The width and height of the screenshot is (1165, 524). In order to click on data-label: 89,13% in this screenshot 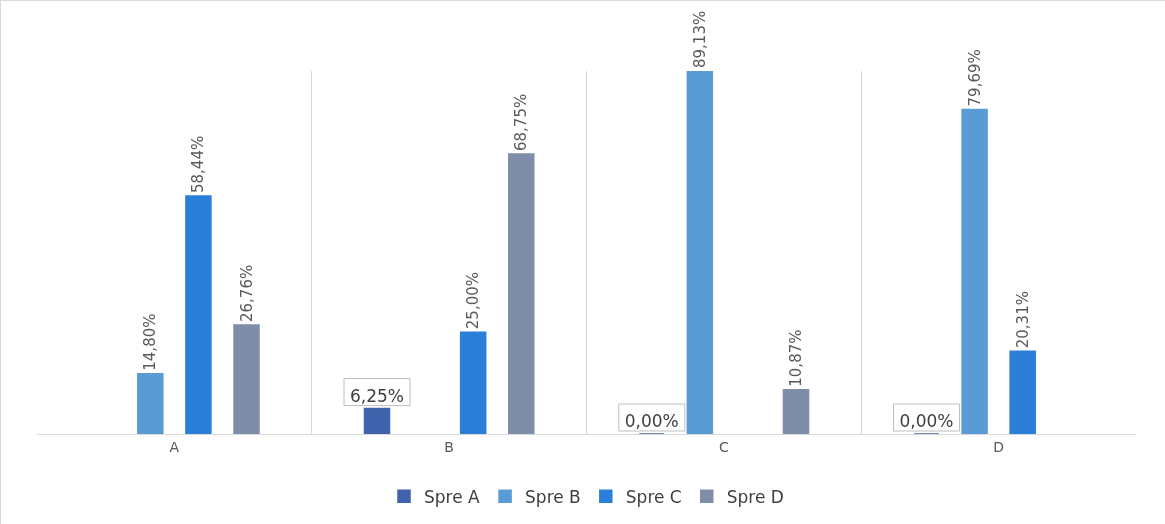, I will do `click(699, 39)`.